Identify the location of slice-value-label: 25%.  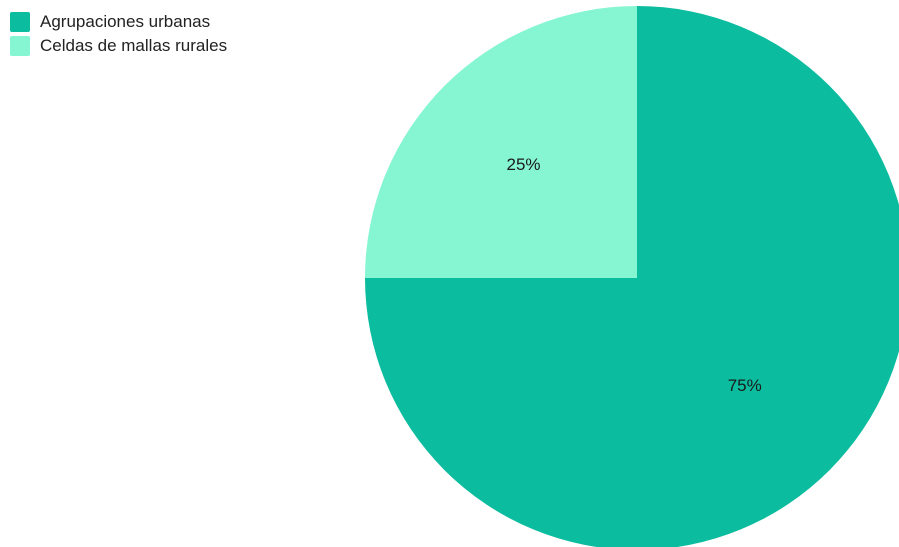
(524, 164).